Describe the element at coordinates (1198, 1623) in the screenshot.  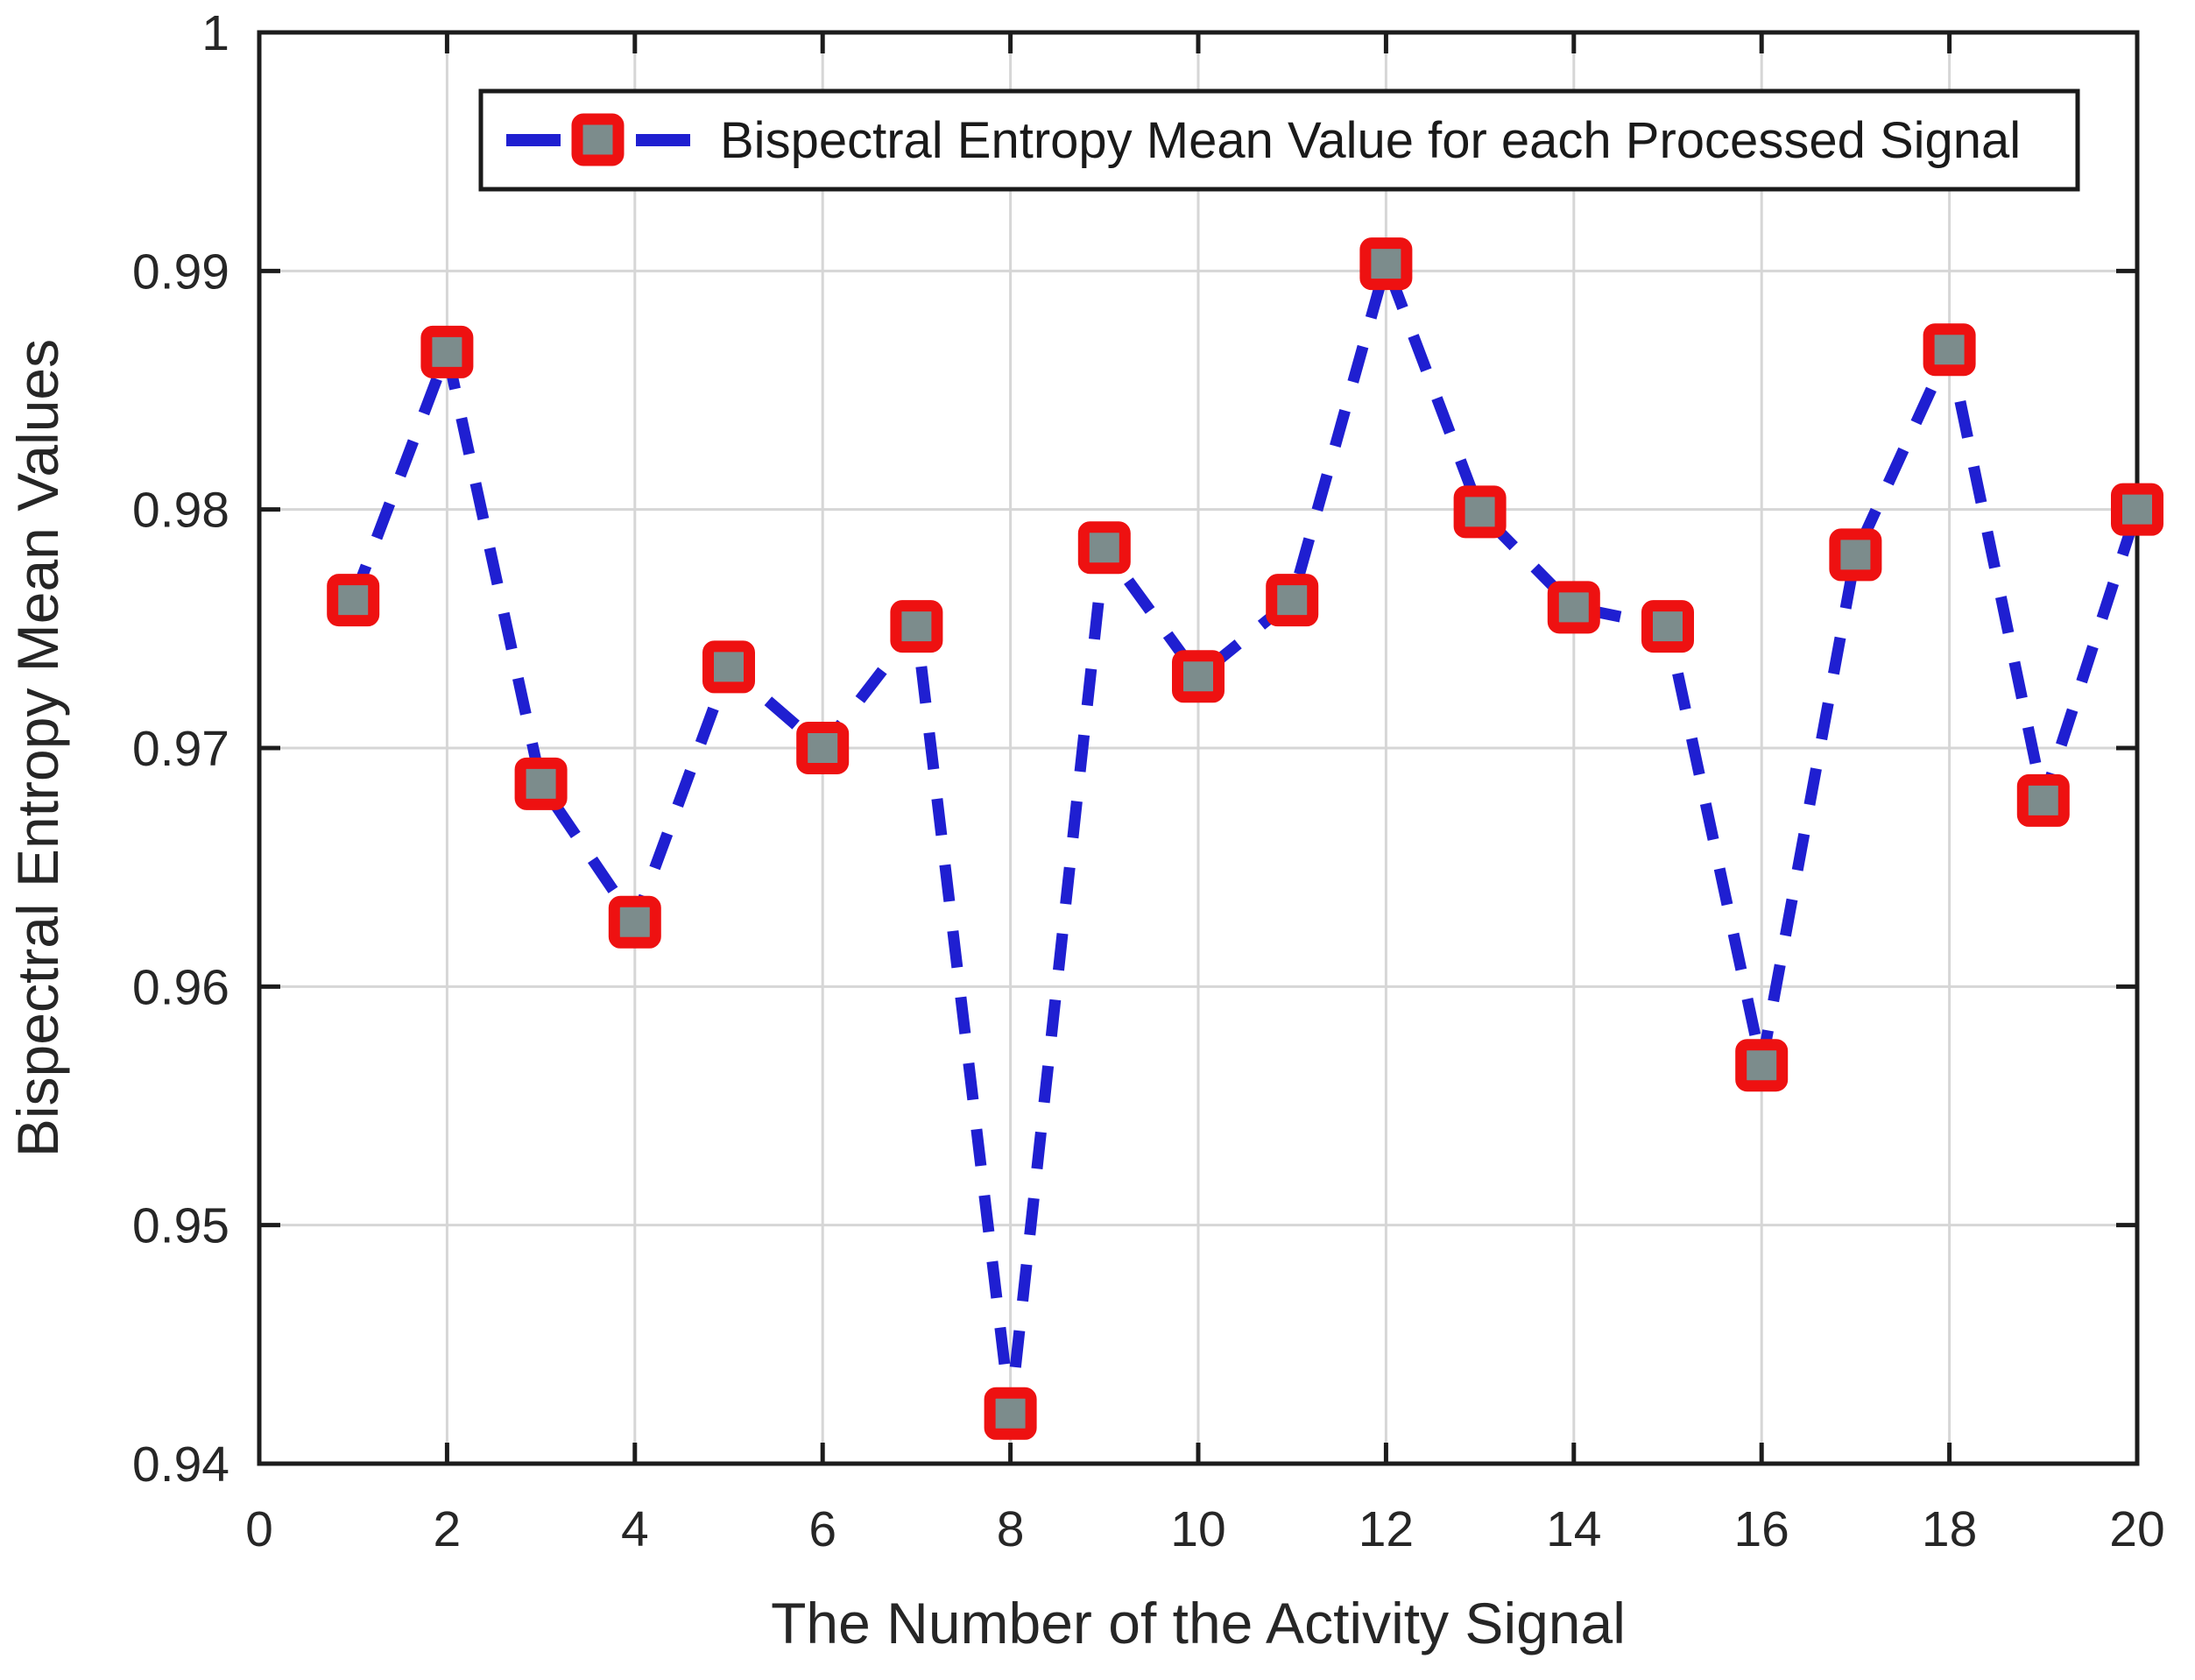
I see `x-axis-label: The Number of the Activity Signal` at that location.